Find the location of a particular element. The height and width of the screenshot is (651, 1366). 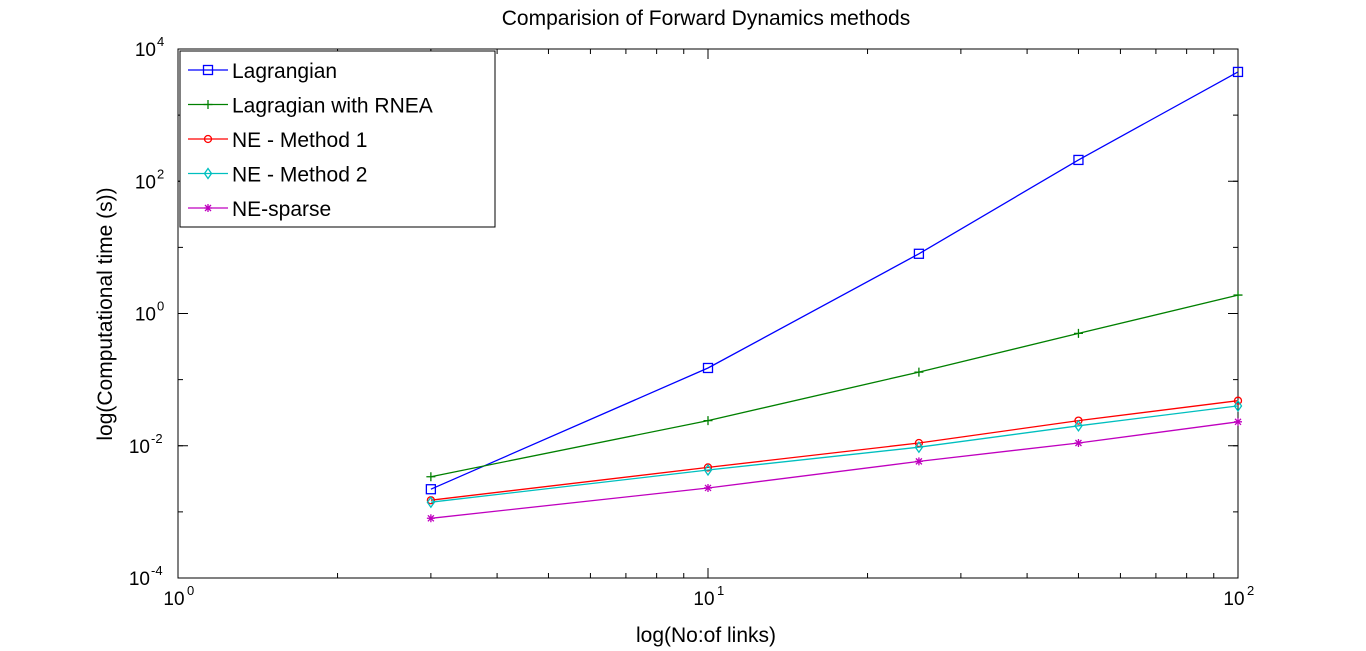

legend-label: Lagragian with RNEA is located at coordinates (332, 106).